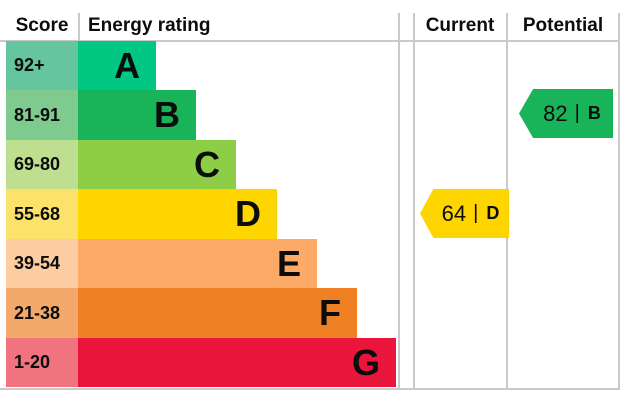 Image resolution: width=631 pixels, height=406 pixels. What do you see at coordinates (309, 389) in the screenshot?
I see `bottom-rule` at bounding box center [309, 389].